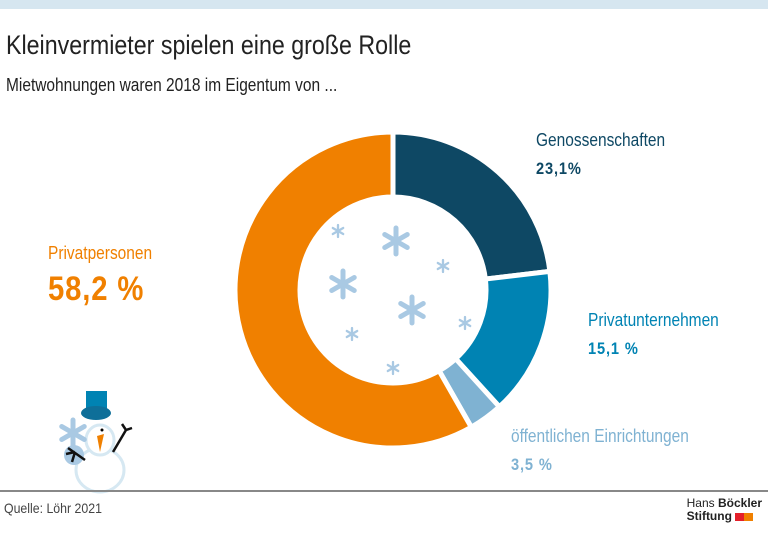 Image resolution: width=768 pixels, height=534 pixels. I want to click on footer-rule, so click(384, 491).